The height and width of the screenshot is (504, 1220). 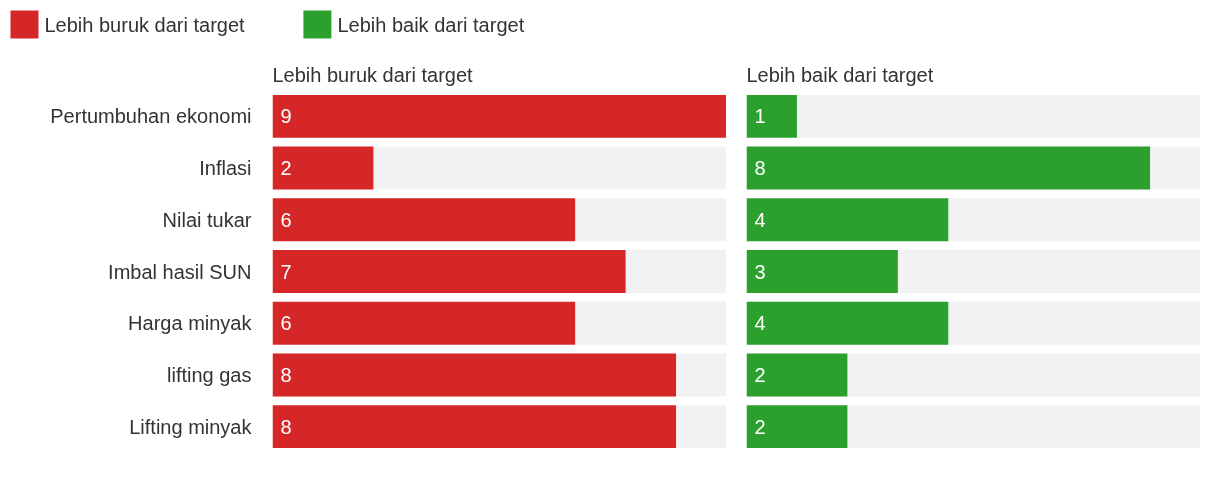 What do you see at coordinates (431, 24) in the screenshot?
I see `legend-label: Lebih baik dari target` at bounding box center [431, 24].